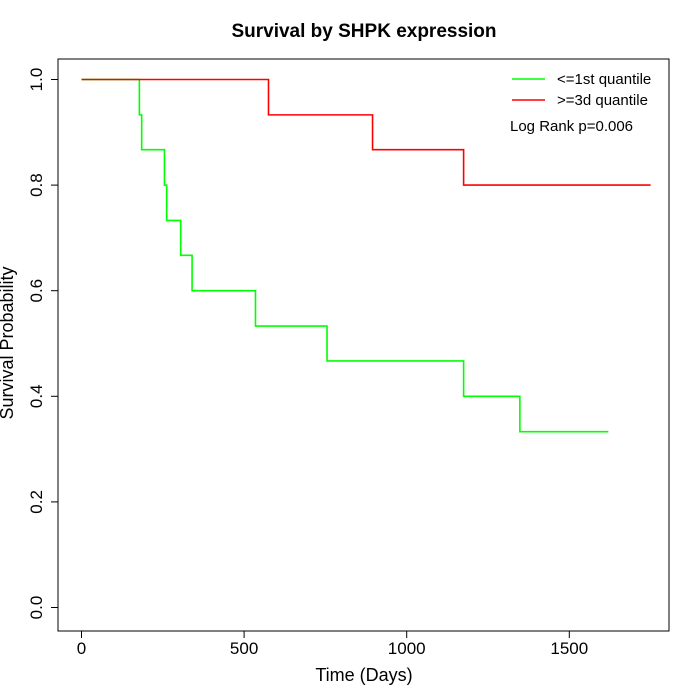 The width and height of the screenshot is (700, 700). Describe the element at coordinates (569, 648) in the screenshot. I see `x-tick-label: 1500` at that location.